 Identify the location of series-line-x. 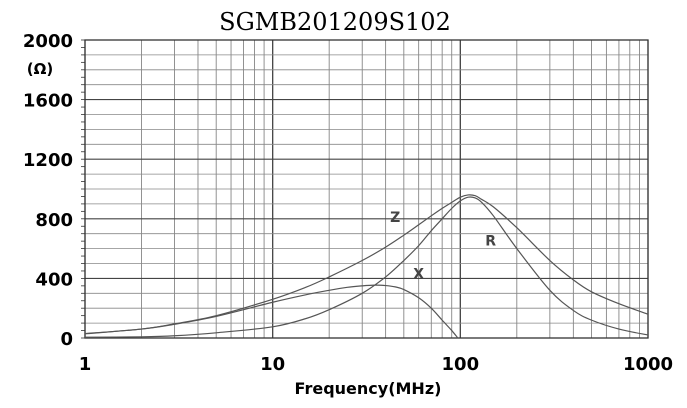
(271, 311).